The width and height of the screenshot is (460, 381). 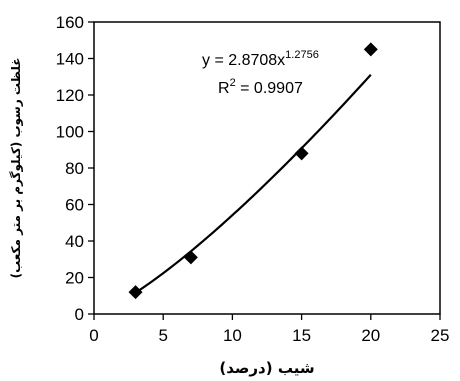 I want to click on x-tick-label: 25, so click(x=440, y=335).